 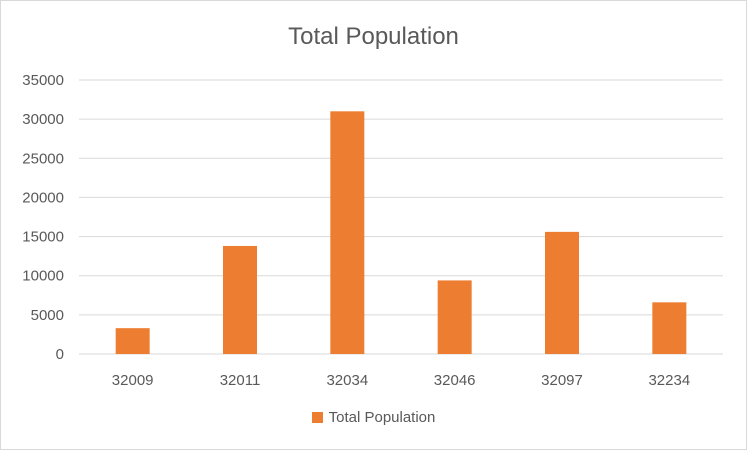 I want to click on x-tick-label: 32034, so click(x=347, y=380).